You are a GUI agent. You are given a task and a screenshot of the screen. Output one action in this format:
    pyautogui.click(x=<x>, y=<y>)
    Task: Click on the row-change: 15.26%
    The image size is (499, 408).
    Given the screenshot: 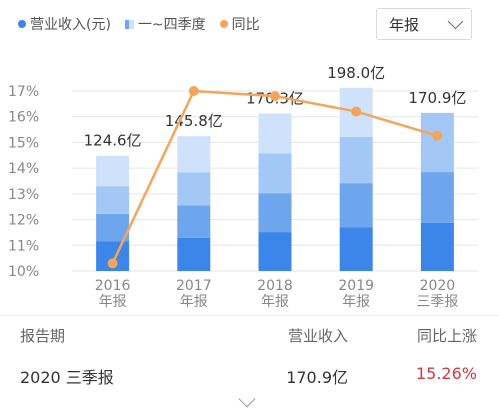 What is the action you would take?
    pyautogui.click(x=446, y=373)
    